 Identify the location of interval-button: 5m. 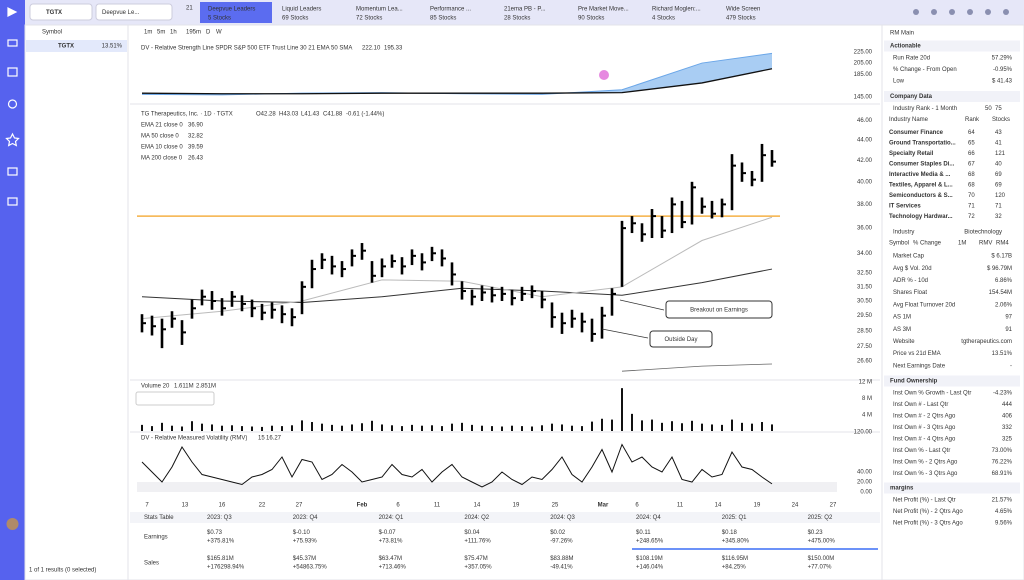
(161, 33).